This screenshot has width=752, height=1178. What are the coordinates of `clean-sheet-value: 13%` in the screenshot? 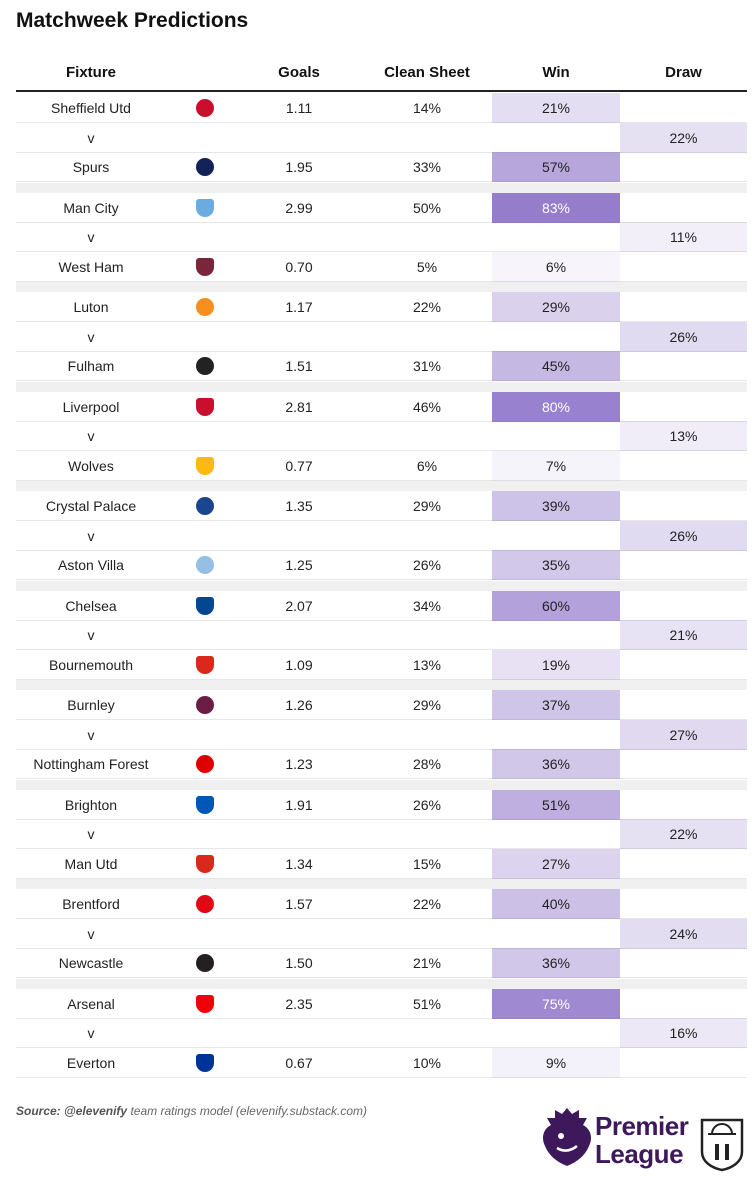 It's located at (427, 664).